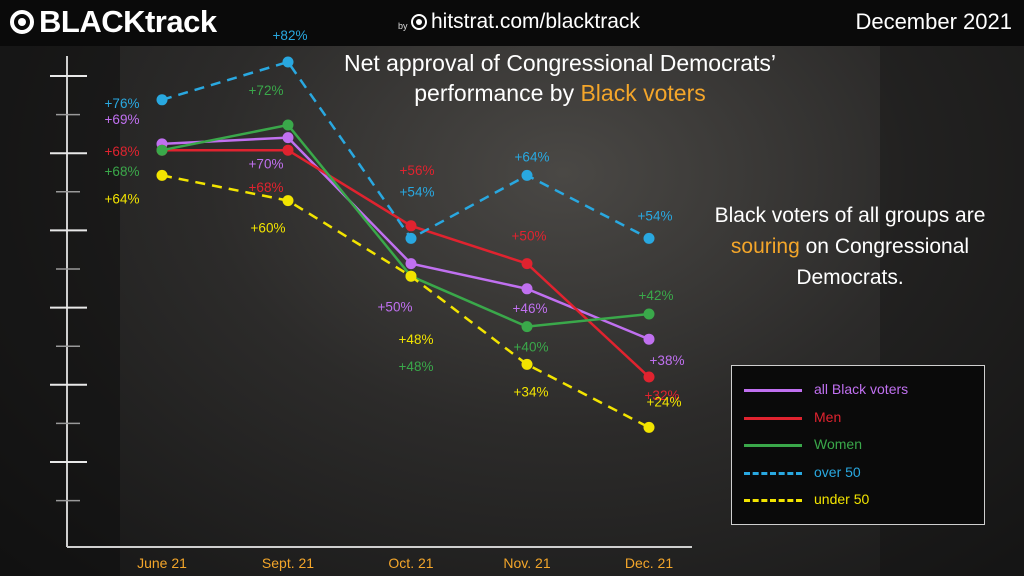 The width and height of the screenshot is (1024, 576). I want to click on data-label: +24%, so click(664, 401).